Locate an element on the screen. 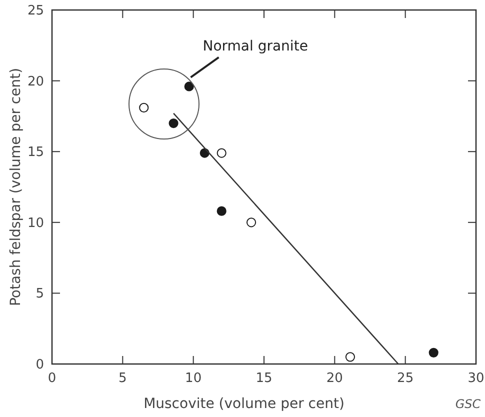  x-tick-label: 25 is located at coordinates (405, 378).